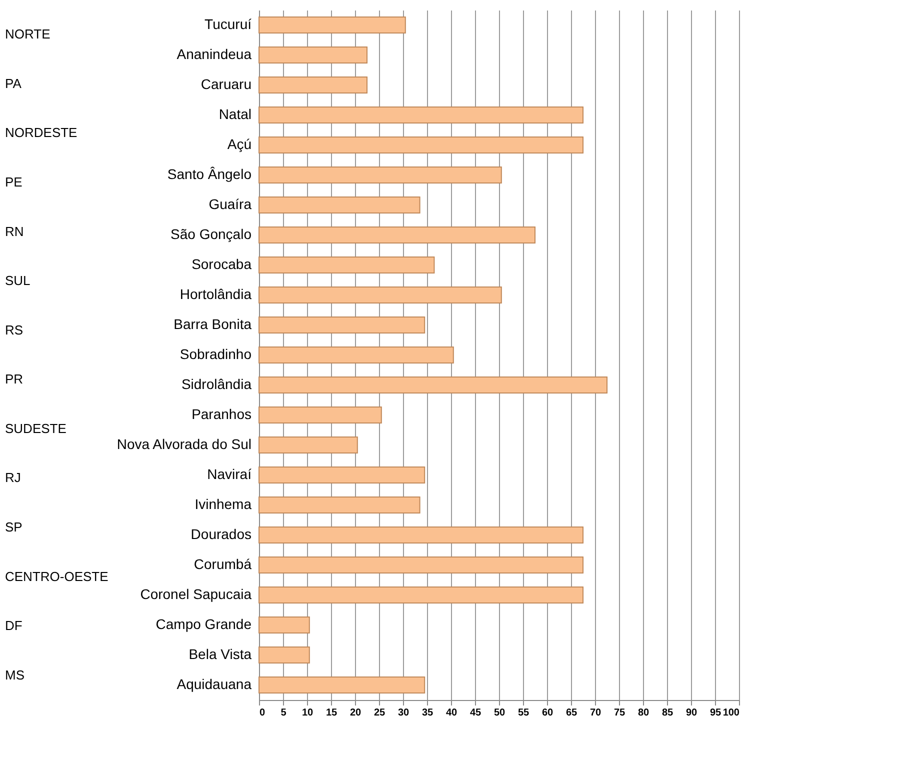 The image size is (920, 769). I want to click on x-tick-label: 95, so click(716, 713).